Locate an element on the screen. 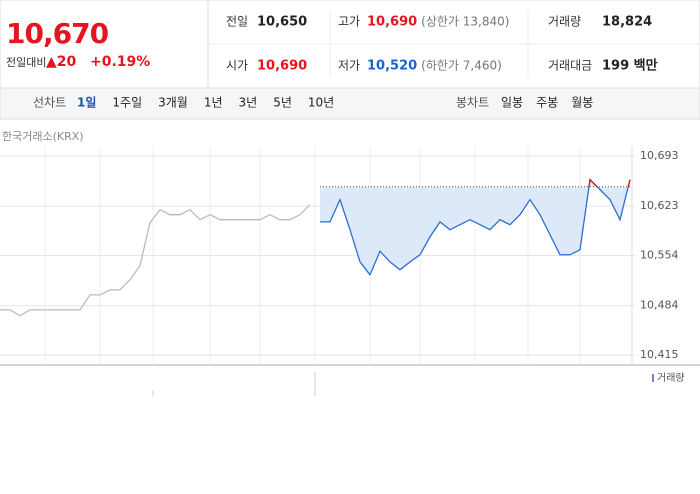 This screenshot has height=494, width=700. legend-label: 거래량 is located at coordinates (671, 378).